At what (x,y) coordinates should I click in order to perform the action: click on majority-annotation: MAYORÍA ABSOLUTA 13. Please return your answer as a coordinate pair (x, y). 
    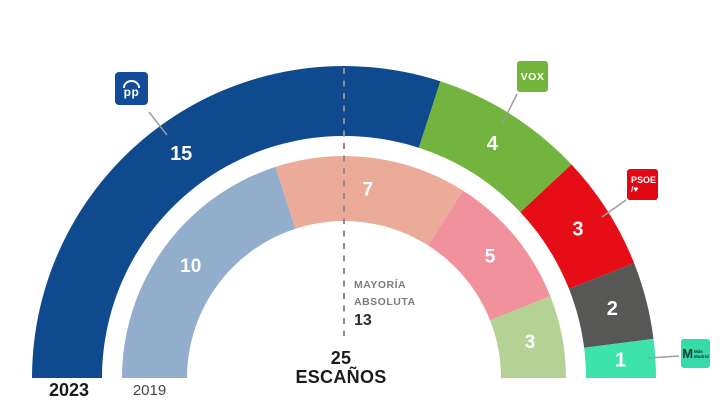
    Looking at the image, I should click on (385, 303).